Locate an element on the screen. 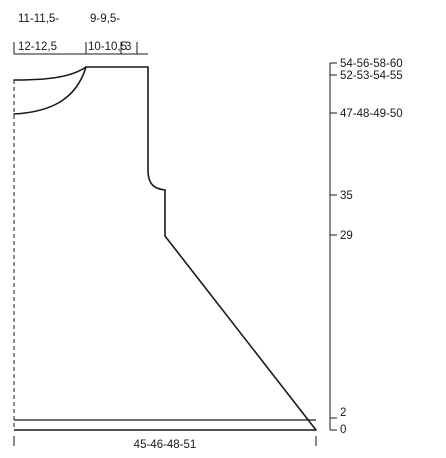  height-label-total: 54-56-58-60 is located at coordinates (371, 64).